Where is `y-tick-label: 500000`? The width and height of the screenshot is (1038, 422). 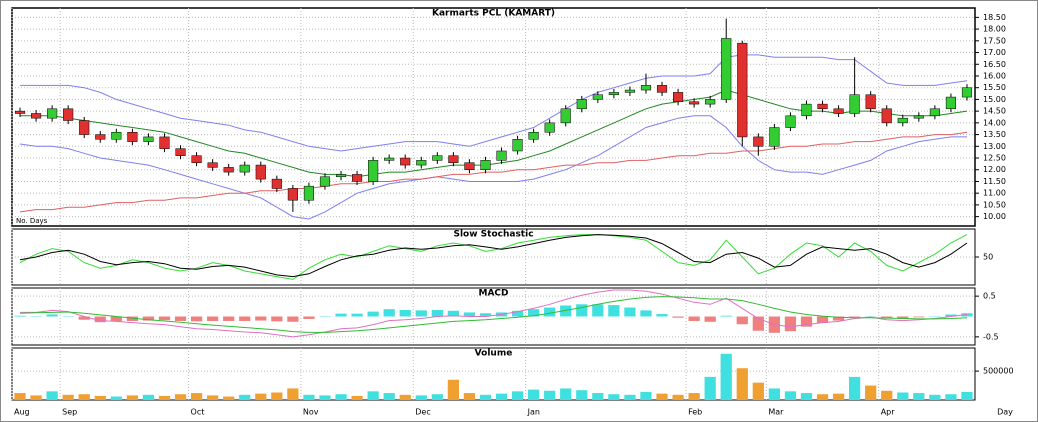 y-tick-label: 500000 is located at coordinates (998, 371).